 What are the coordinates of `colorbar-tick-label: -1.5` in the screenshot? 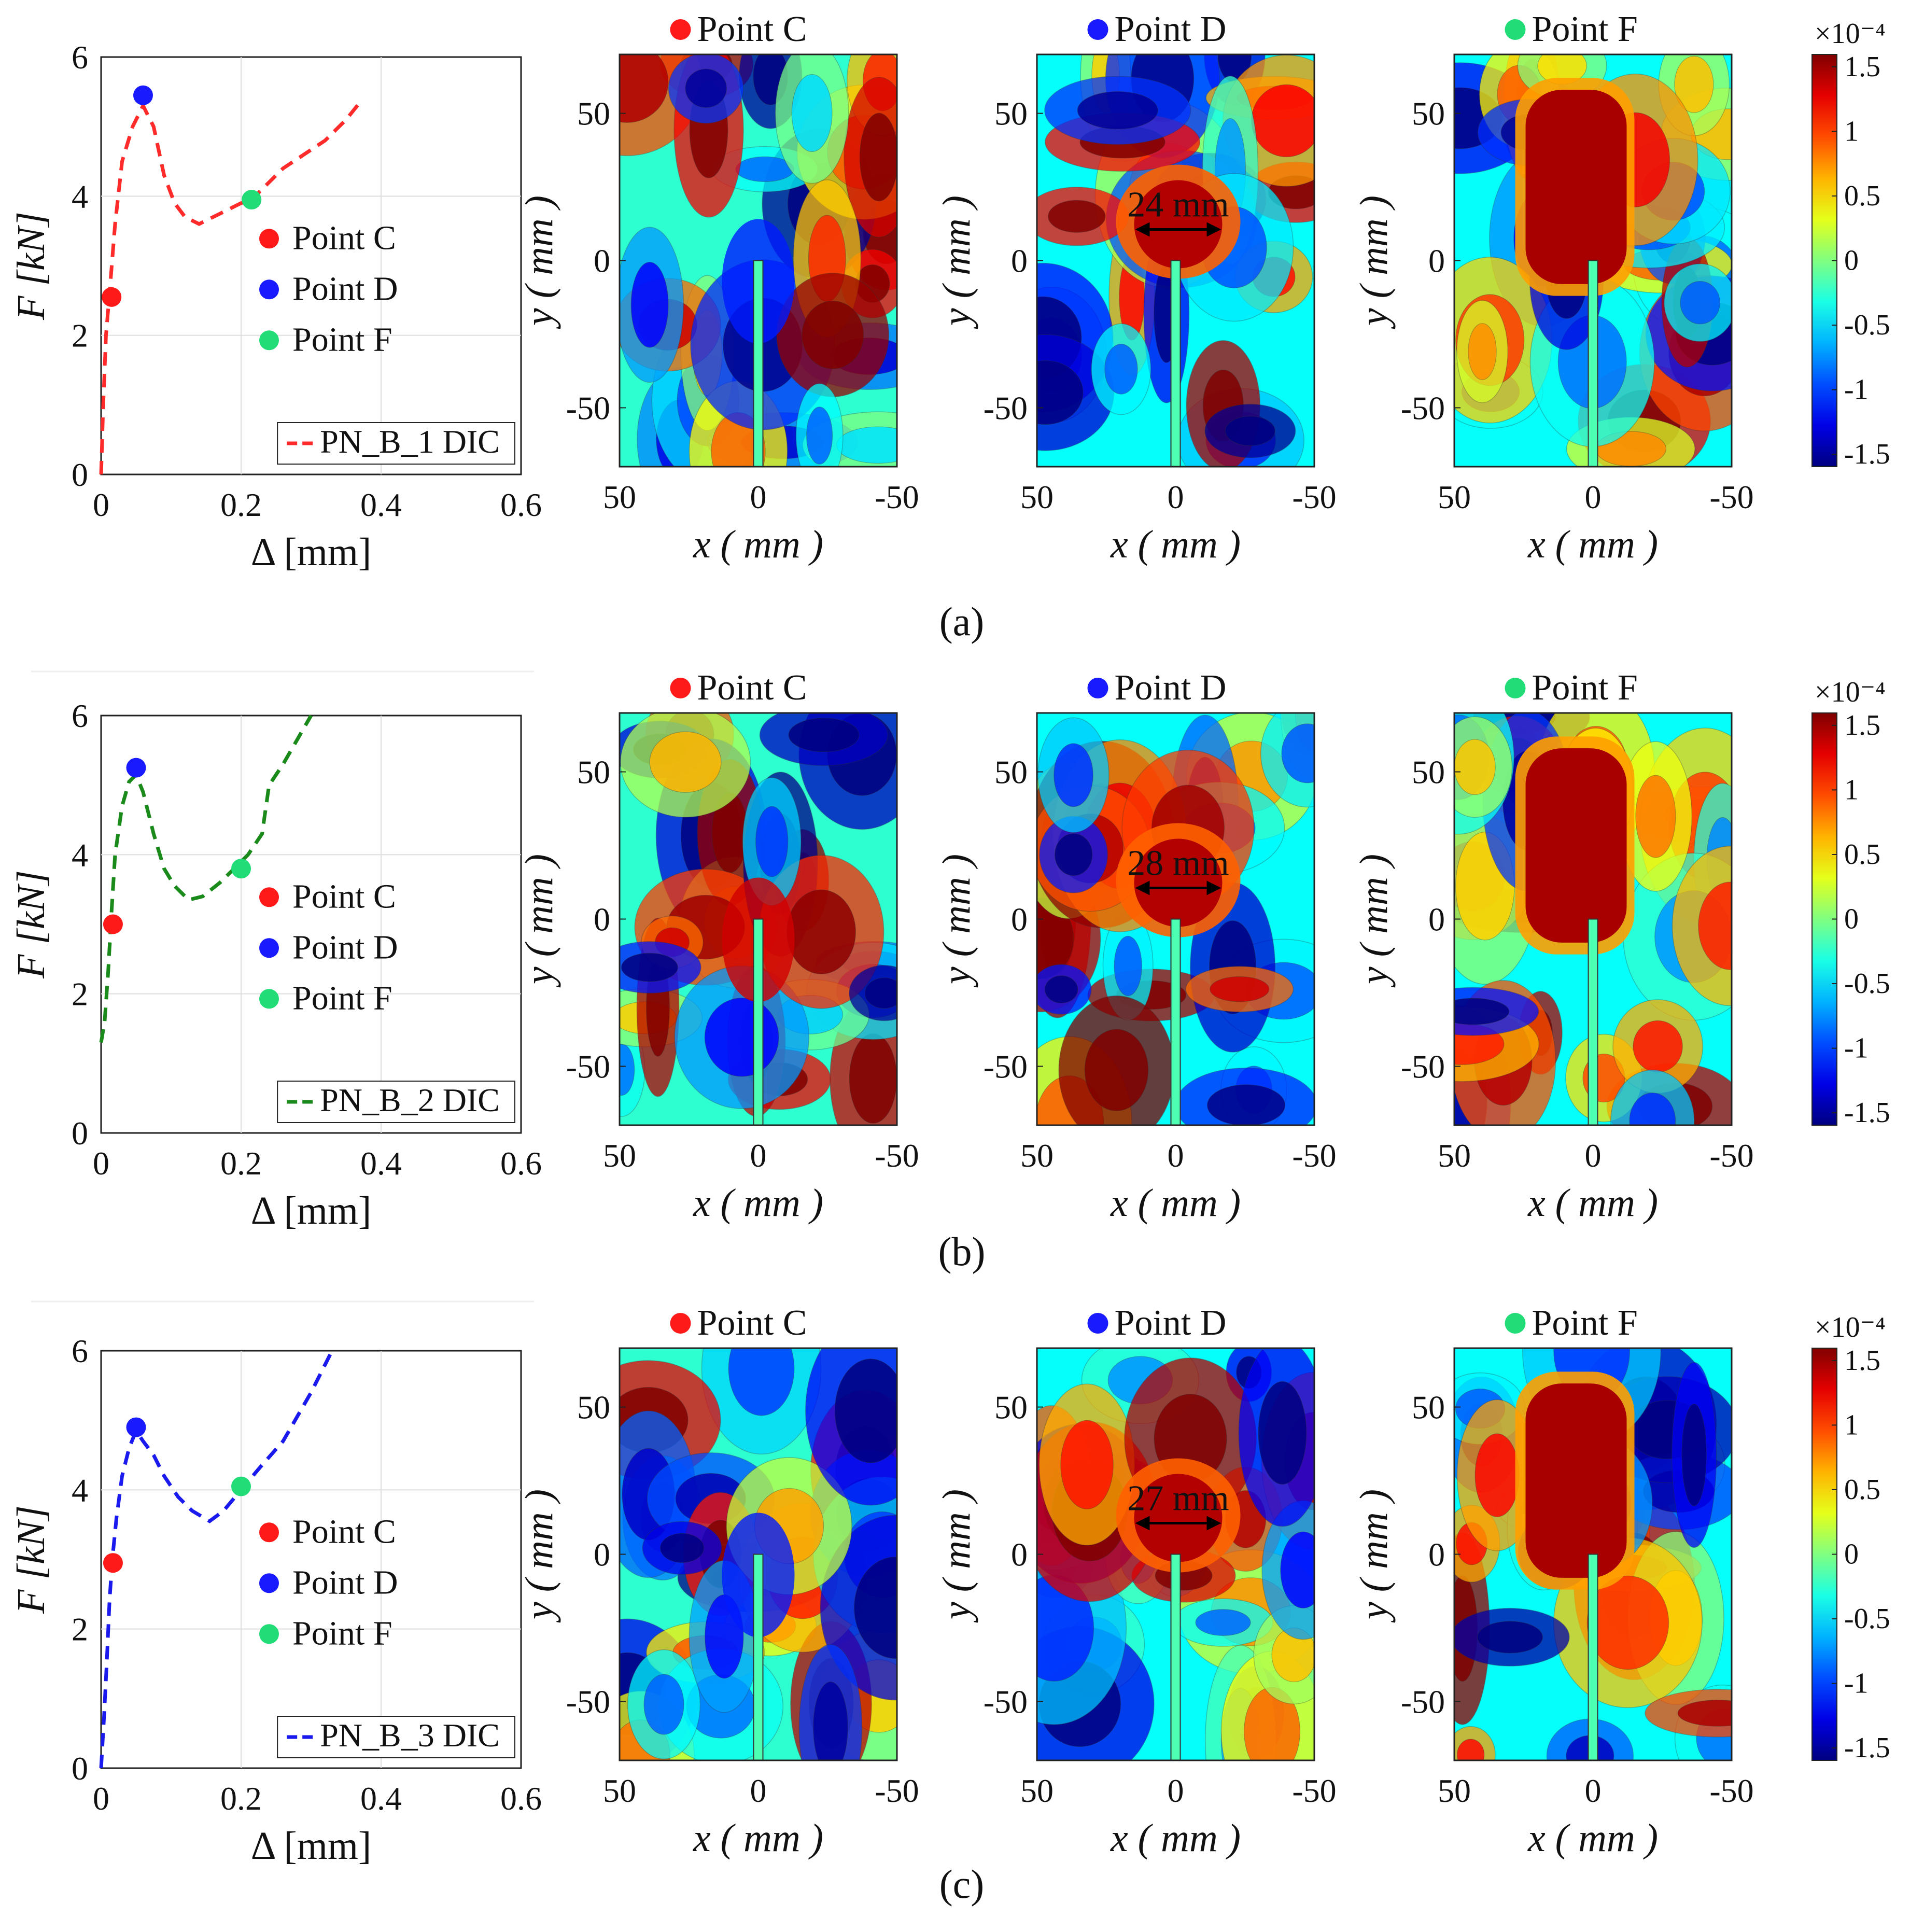 It's located at (1867, 1748).